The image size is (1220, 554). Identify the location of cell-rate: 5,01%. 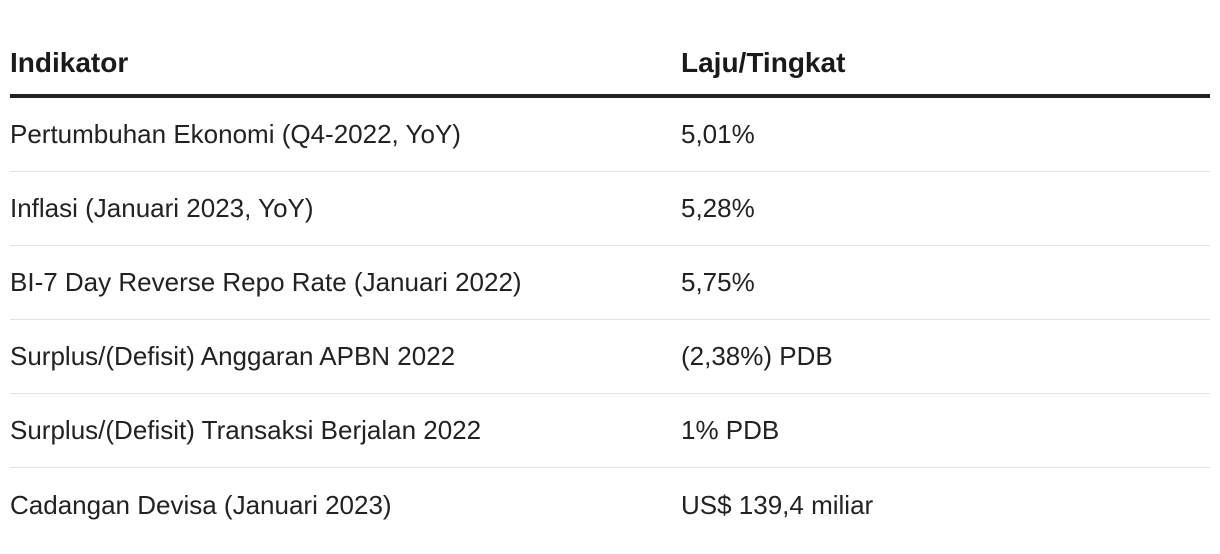
(718, 134).